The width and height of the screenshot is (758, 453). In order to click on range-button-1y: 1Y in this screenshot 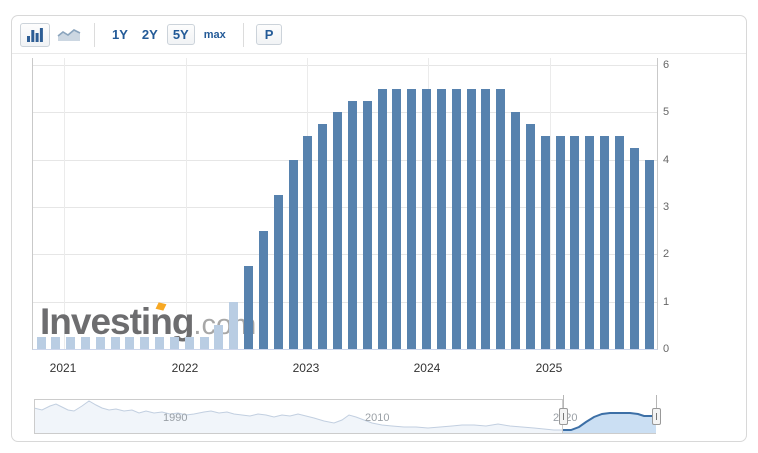, I will do `click(120, 34)`.